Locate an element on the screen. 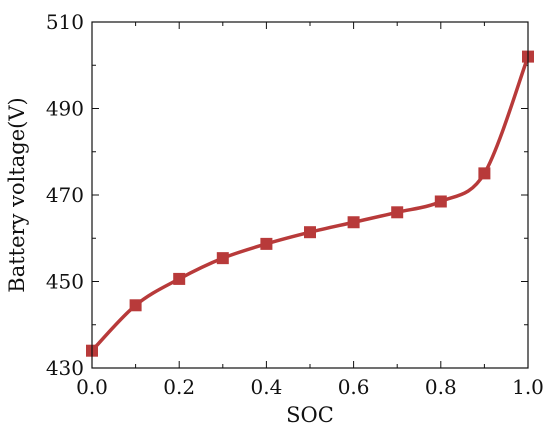 Image resolution: width=550 pixels, height=432 pixels. y-tick-label: 510 is located at coordinates (65, 22).